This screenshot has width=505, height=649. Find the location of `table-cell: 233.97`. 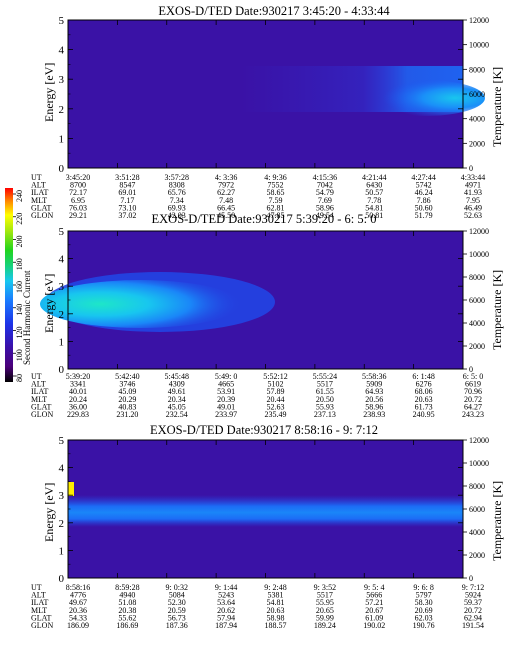

table-cell: 233.97 is located at coordinates (226, 414).